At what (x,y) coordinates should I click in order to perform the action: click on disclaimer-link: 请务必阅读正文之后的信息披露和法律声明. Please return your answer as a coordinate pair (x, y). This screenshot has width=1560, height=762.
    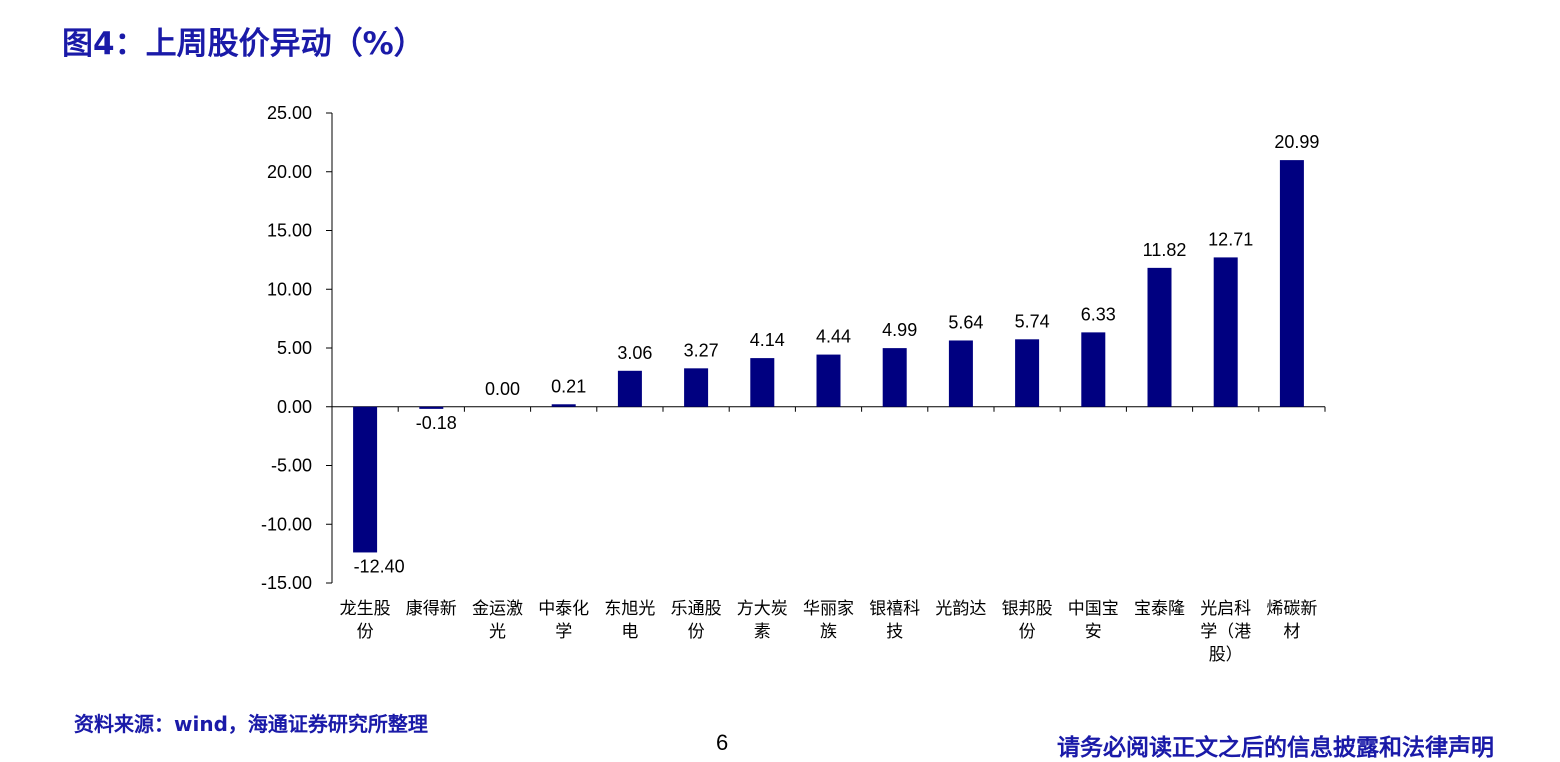
    Looking at the image, I should click on (1275, 747).